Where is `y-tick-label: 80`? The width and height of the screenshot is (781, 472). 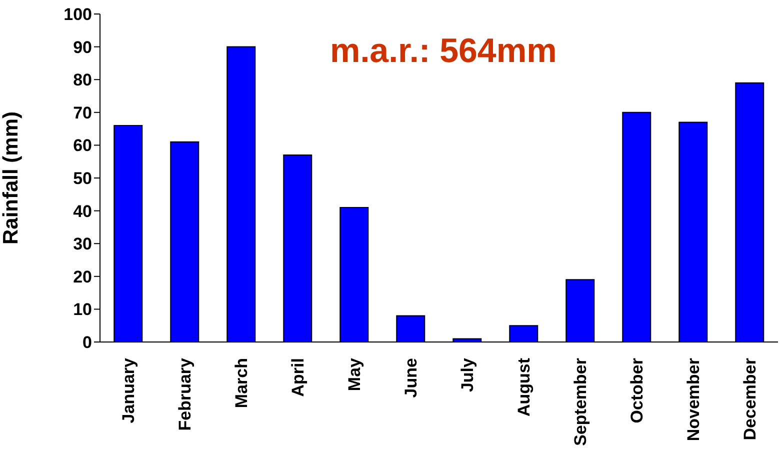 y-tick-label: 80 is located at coordinates (82, 80).